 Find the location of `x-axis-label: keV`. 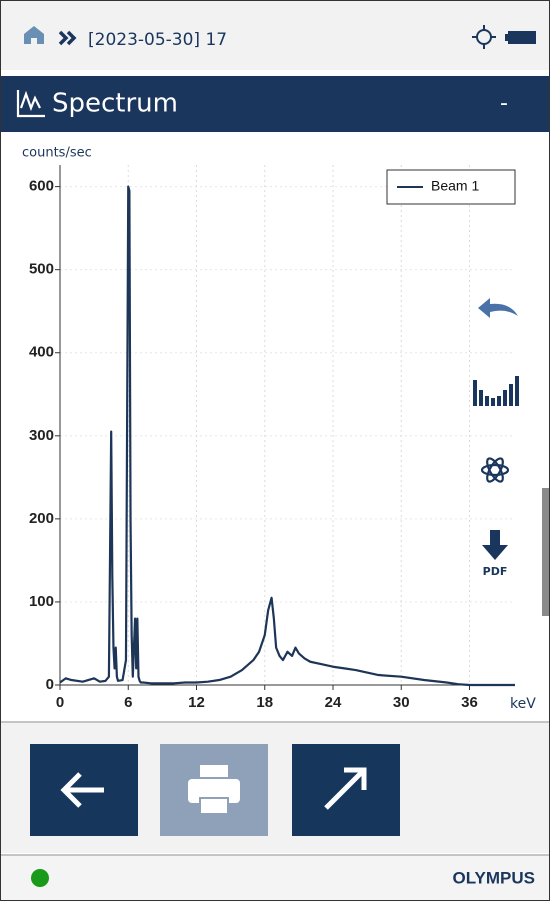

x-axis-label: keV is located at coordinates (523, 704).